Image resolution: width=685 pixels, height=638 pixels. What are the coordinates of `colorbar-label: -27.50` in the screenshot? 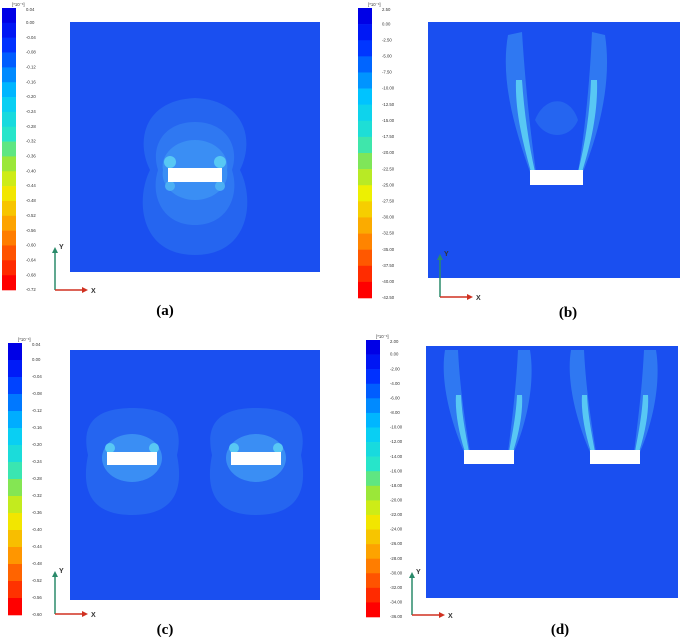 It's located at (388, 200).